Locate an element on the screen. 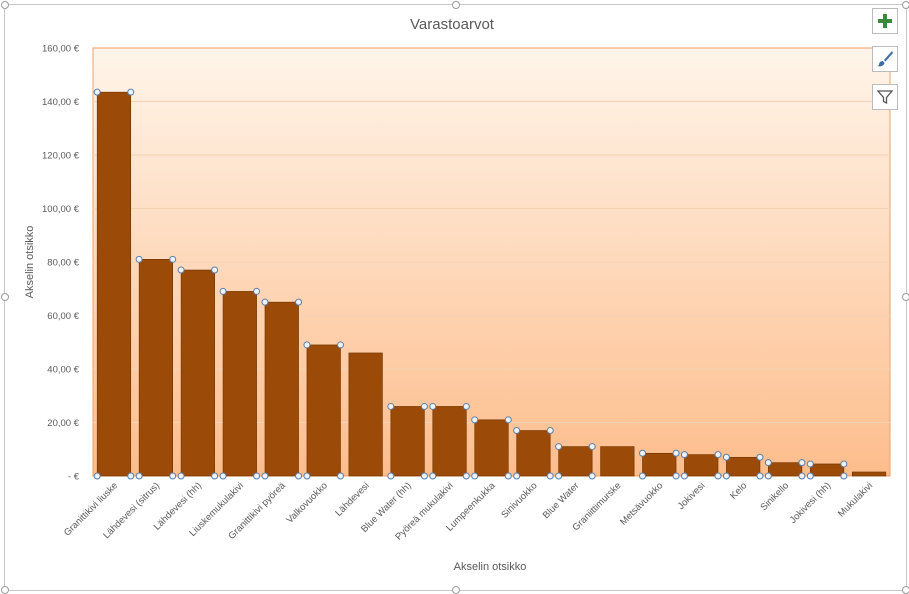 This screenshot has height=594, width=909. x-tick-label: Mukulakivi is located at coordinates (855, 499).